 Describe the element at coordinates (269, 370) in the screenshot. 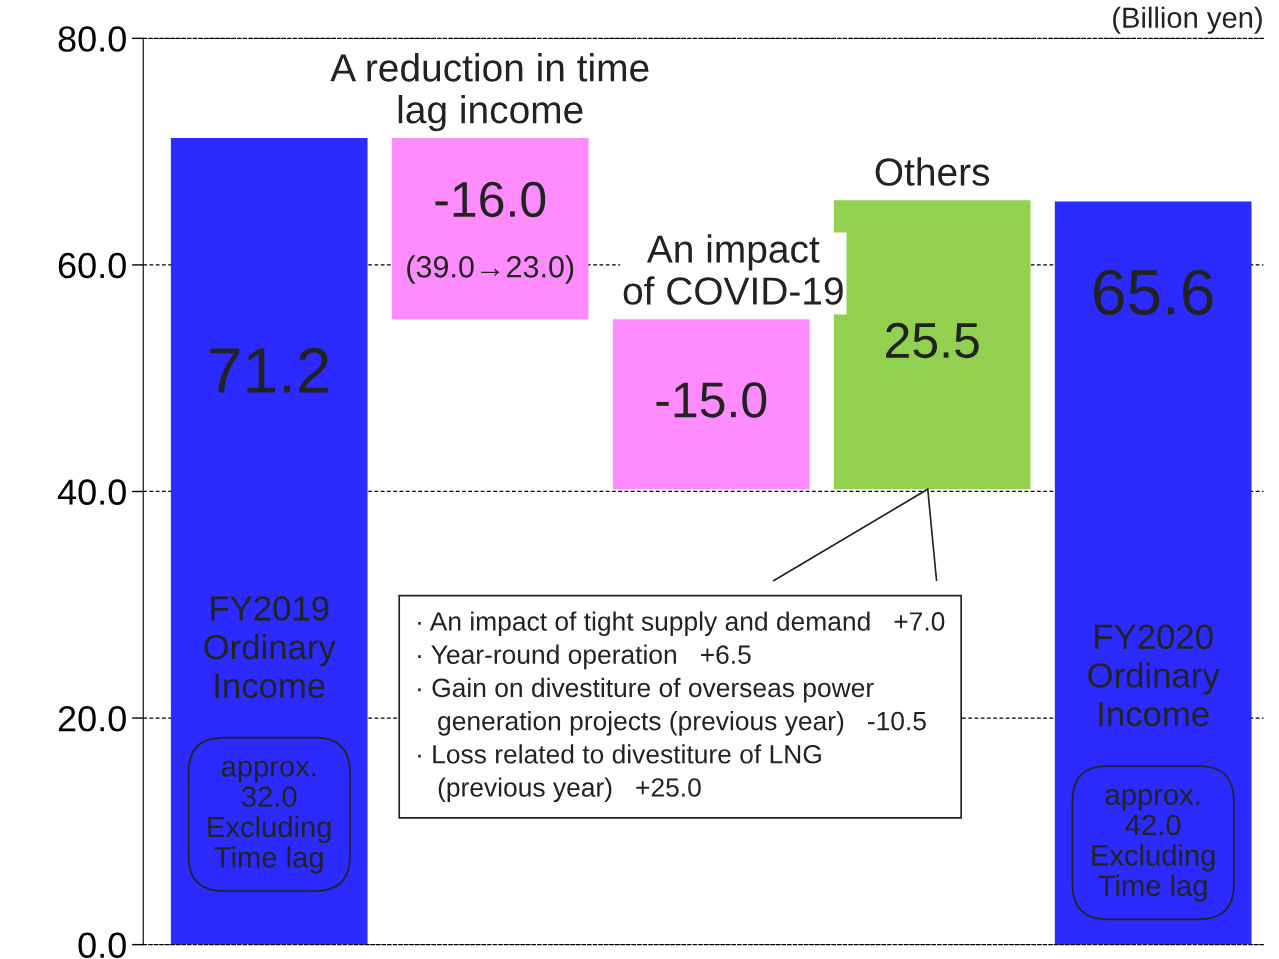

I see `data-label: 71.2` at that location.